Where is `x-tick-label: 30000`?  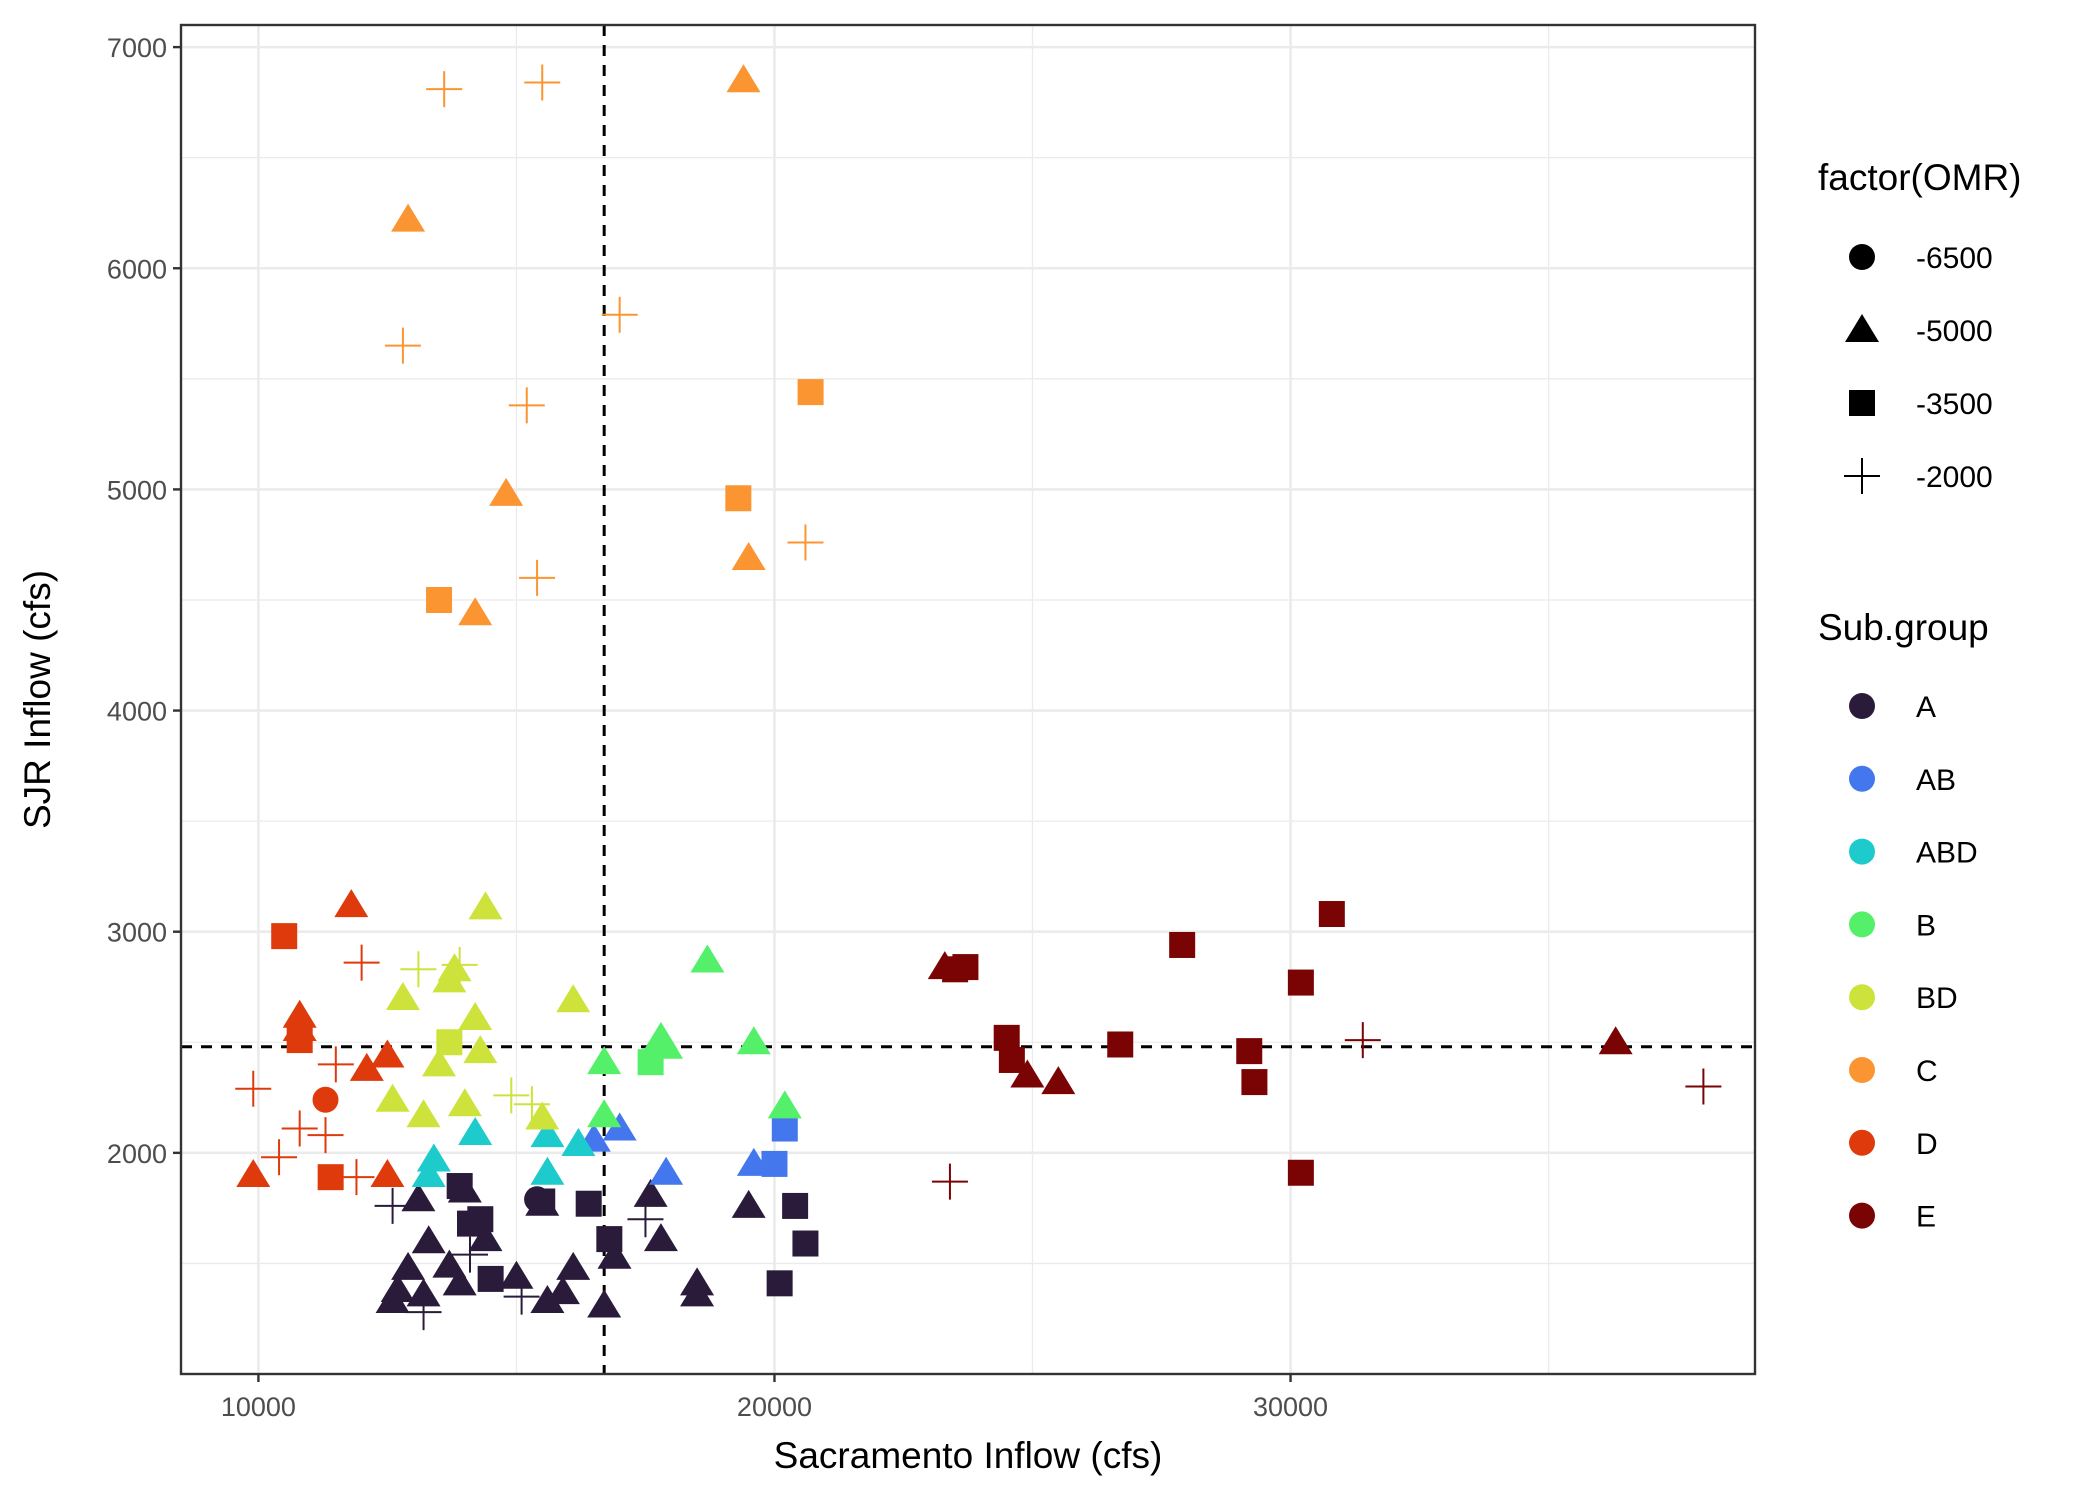
x-tick-label: 30000 is located at coordinates (1290, 1407).